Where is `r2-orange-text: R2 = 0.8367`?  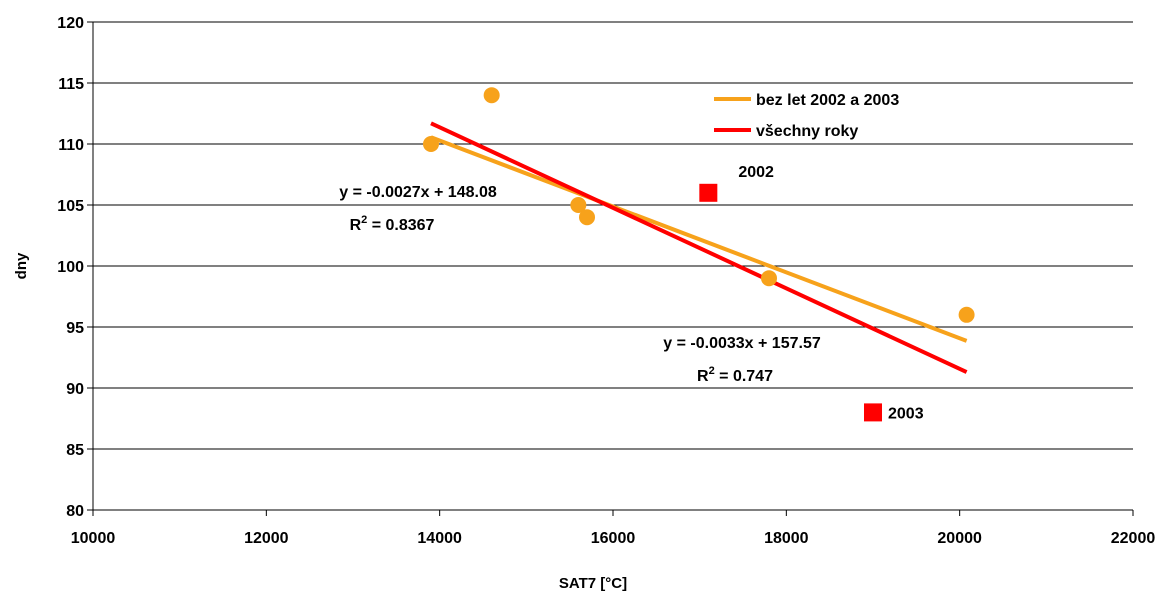 r2-orange-text: R2 = 0.8367 is located at coordinates (392, 224).